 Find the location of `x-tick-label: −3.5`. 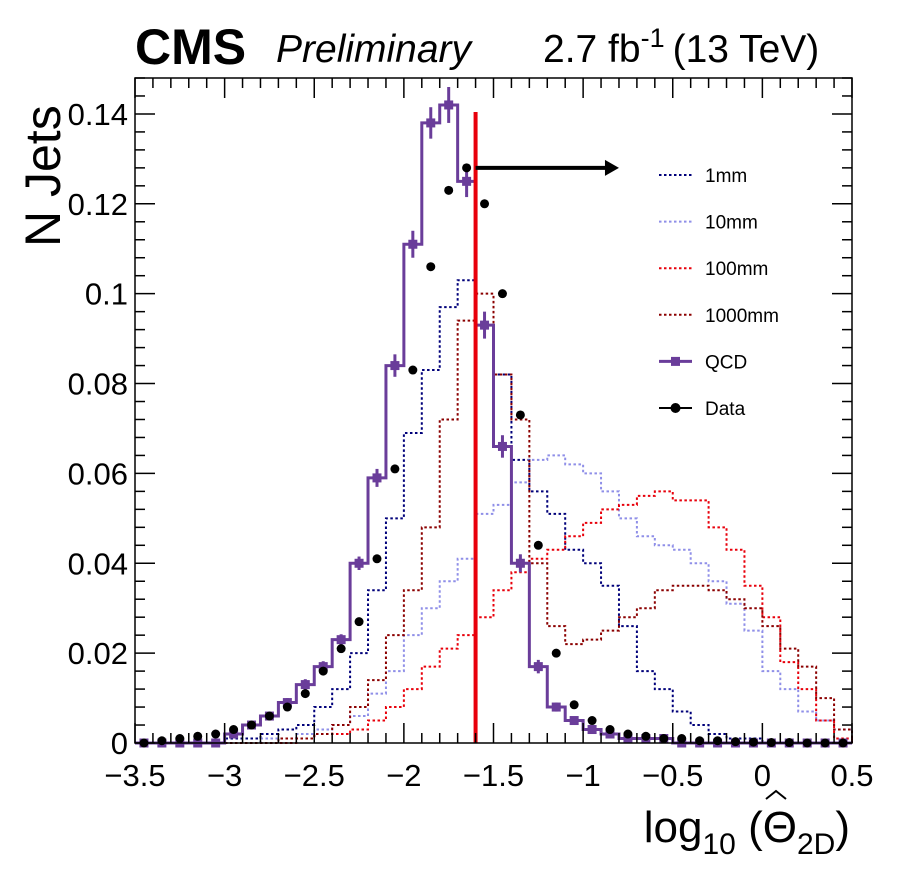

x-tick-label: −3.5 is located at coordinates (134, 775).